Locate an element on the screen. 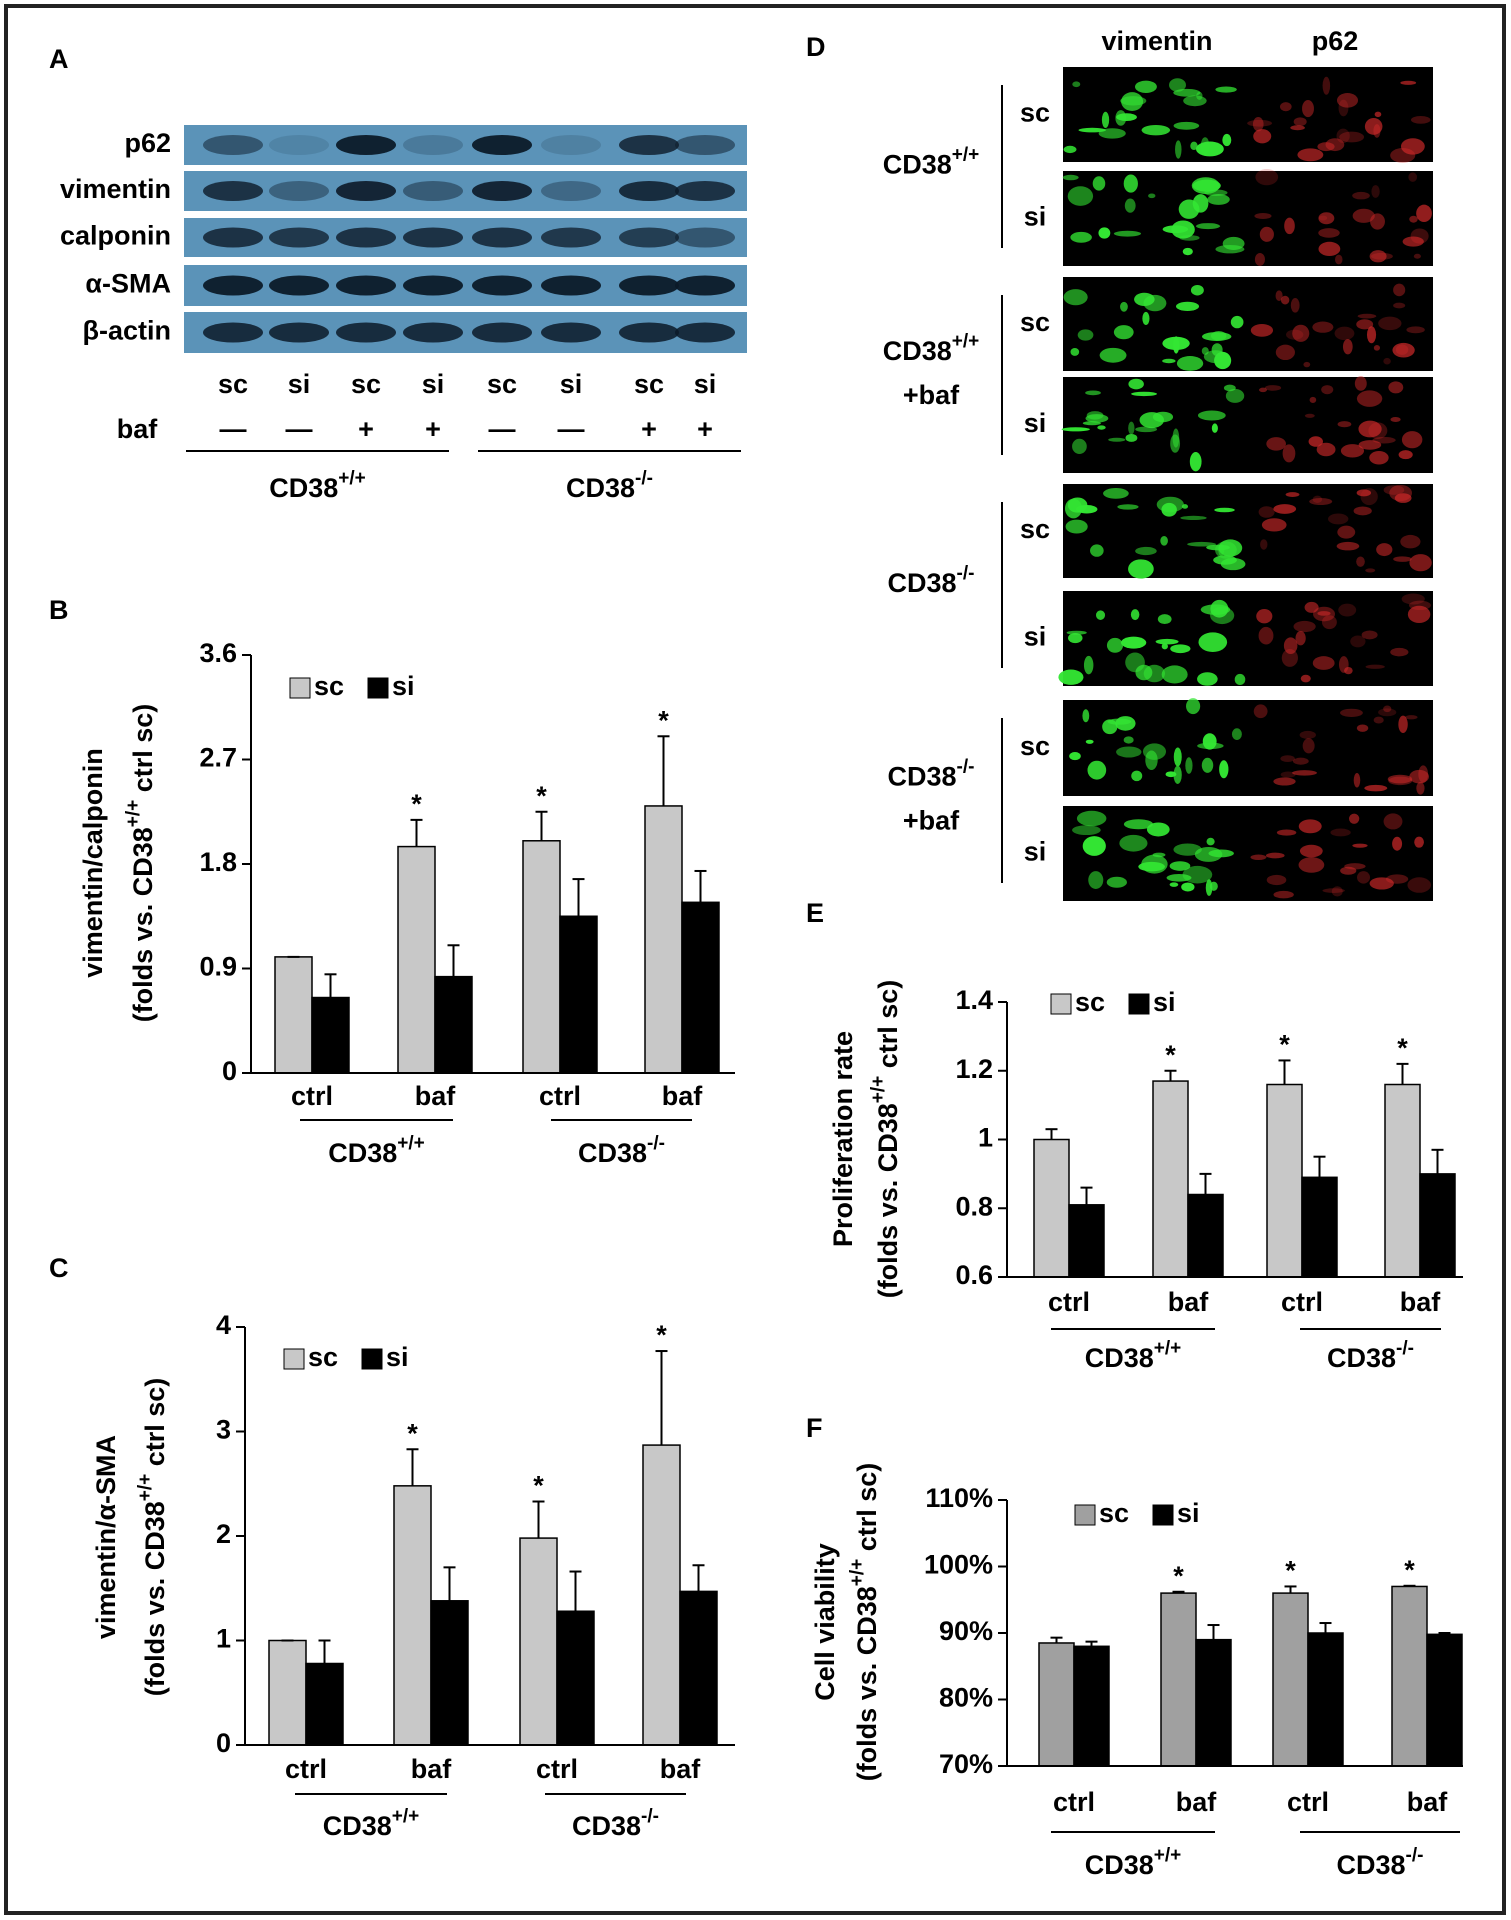 This screenshot has height=1920, width=1511. panel-label: B is located at coordinates (59, 610).